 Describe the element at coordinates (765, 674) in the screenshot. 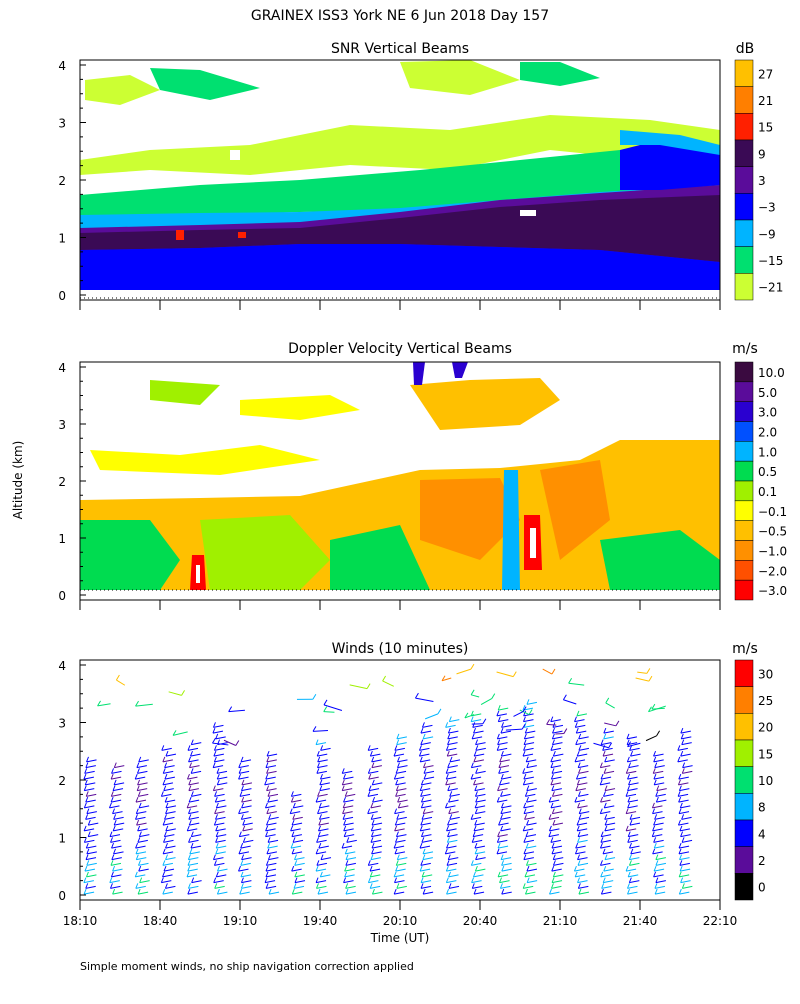

I see `colorbar-label: 30` at that location.